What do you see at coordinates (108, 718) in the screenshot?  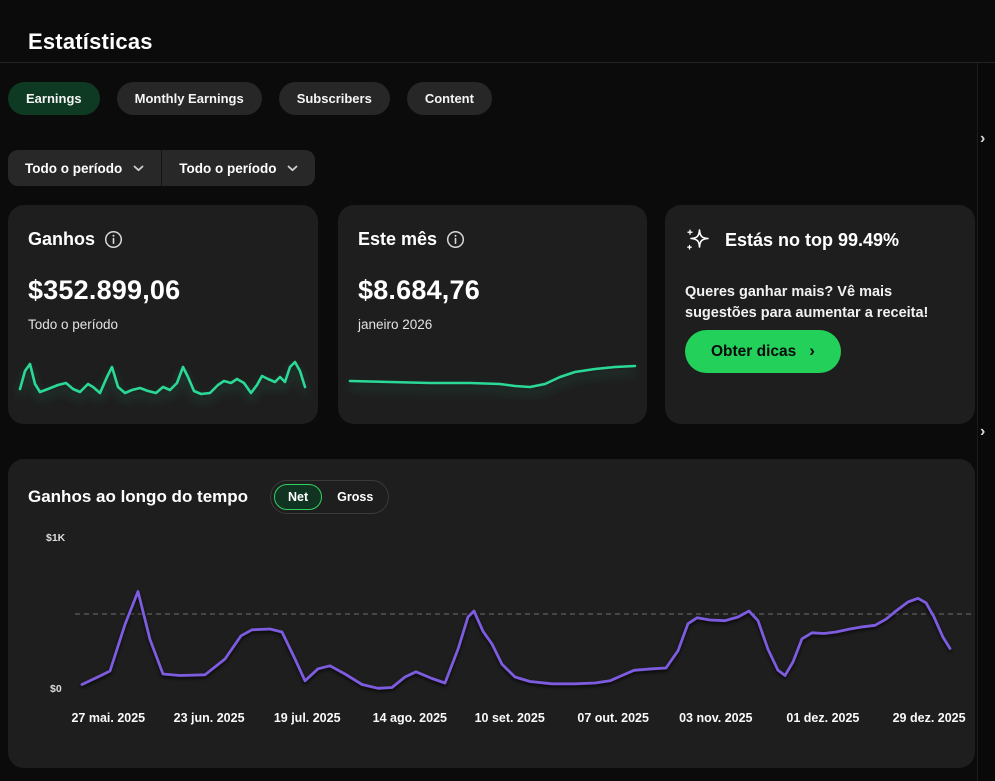 I see `x-axis-date-label: 27 mai. 2025` at bounding box center [108, 718].